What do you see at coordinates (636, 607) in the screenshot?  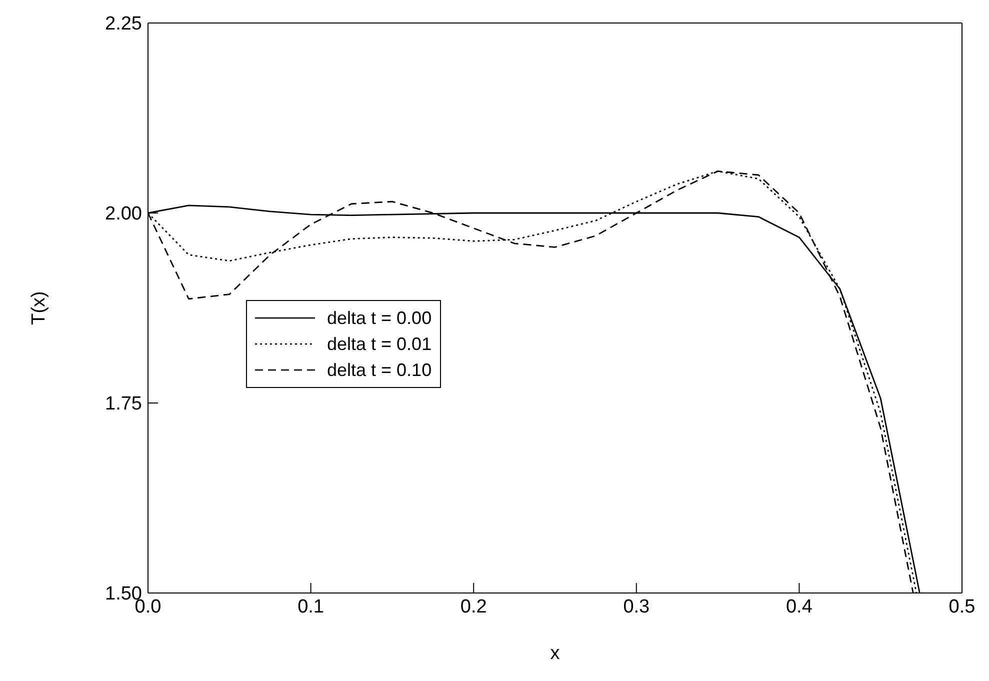 I see `x-tick-label: 0.3` at bounding box center [636, 607].